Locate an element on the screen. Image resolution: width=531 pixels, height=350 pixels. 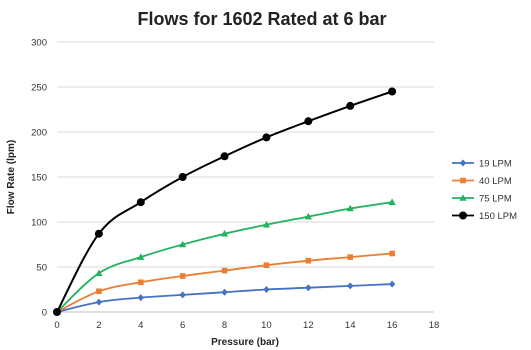
legend-item-19-lpm: 19 LPM is located at coordinates (482, 164).